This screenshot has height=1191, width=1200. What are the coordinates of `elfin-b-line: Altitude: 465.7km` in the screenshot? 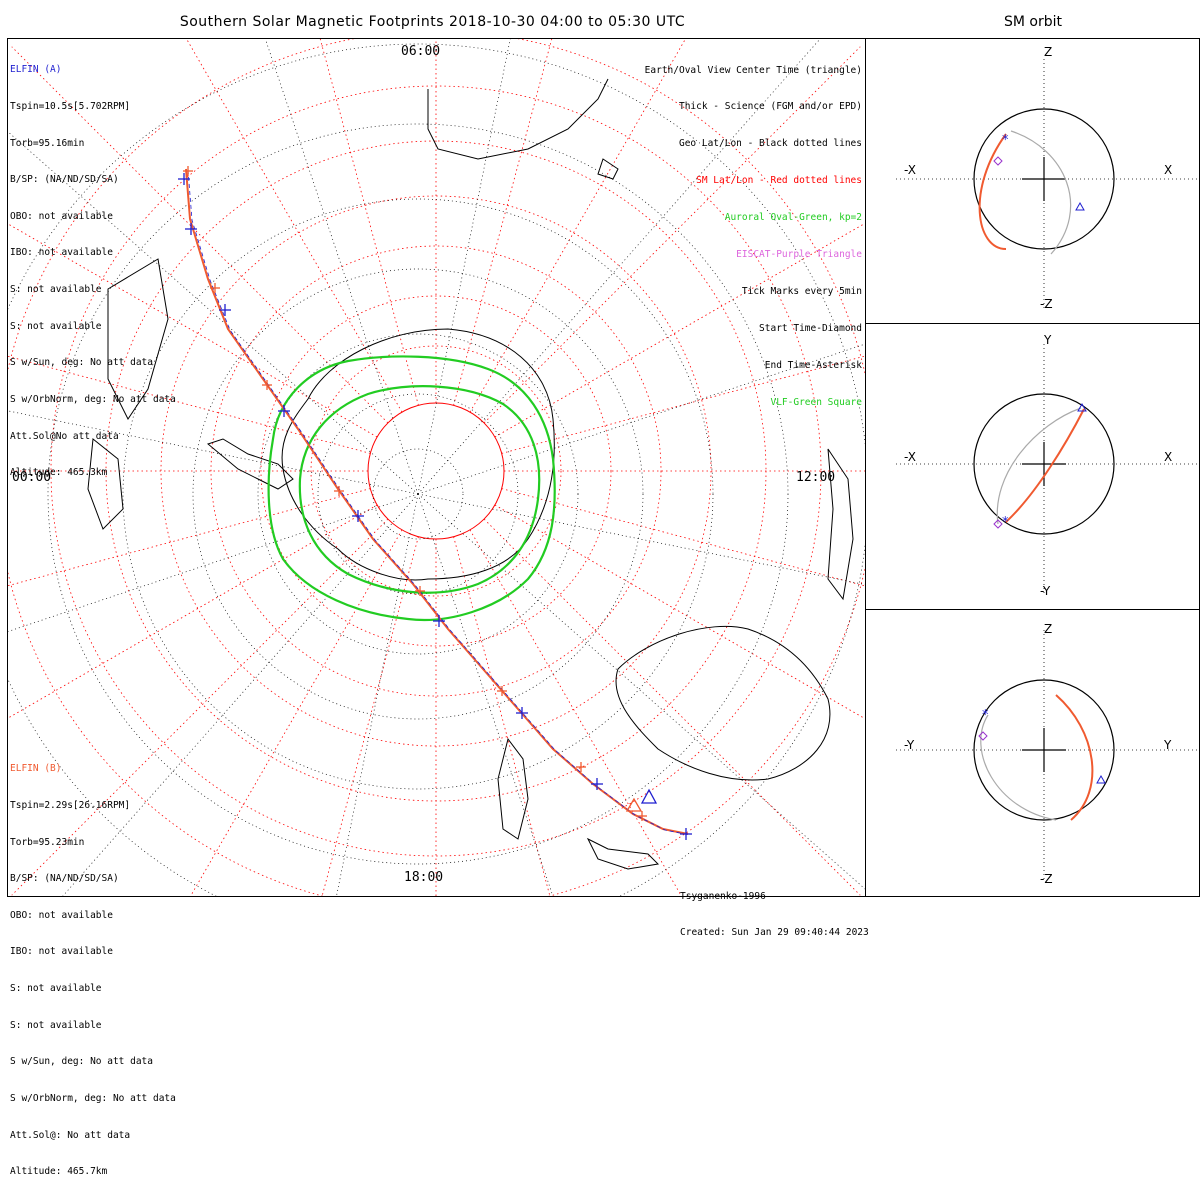 It's located at (59, 1172).